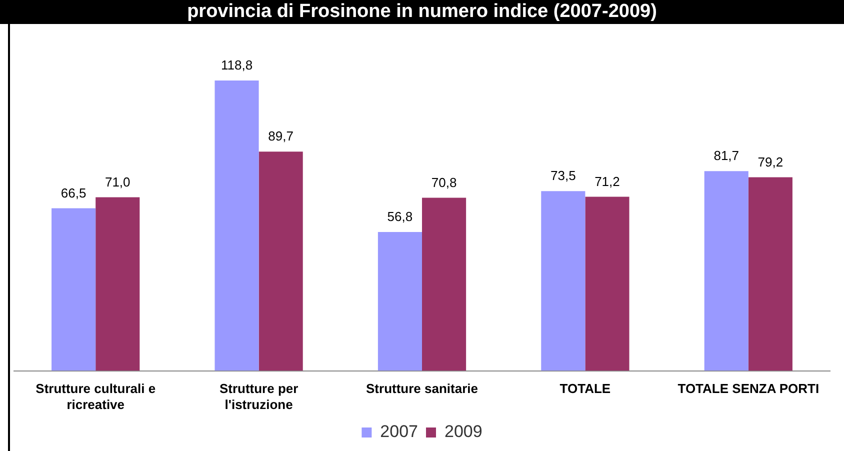  What do you see at coordinates (607, 181) in the screenshot?
I see `data-label: 71,2` at bounding box center [607, 181].